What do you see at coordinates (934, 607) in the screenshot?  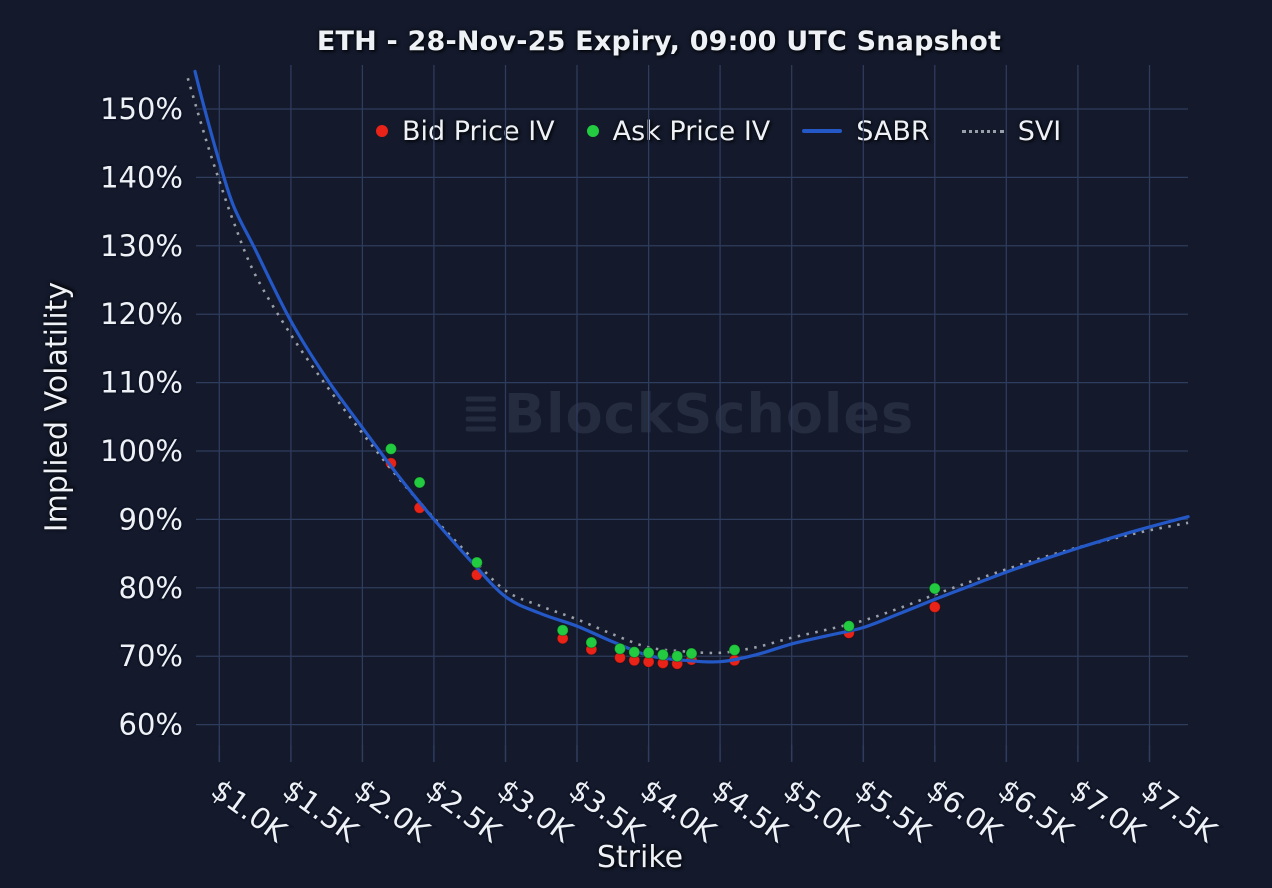 I see `bid-point` at bounding box center [934, 607].